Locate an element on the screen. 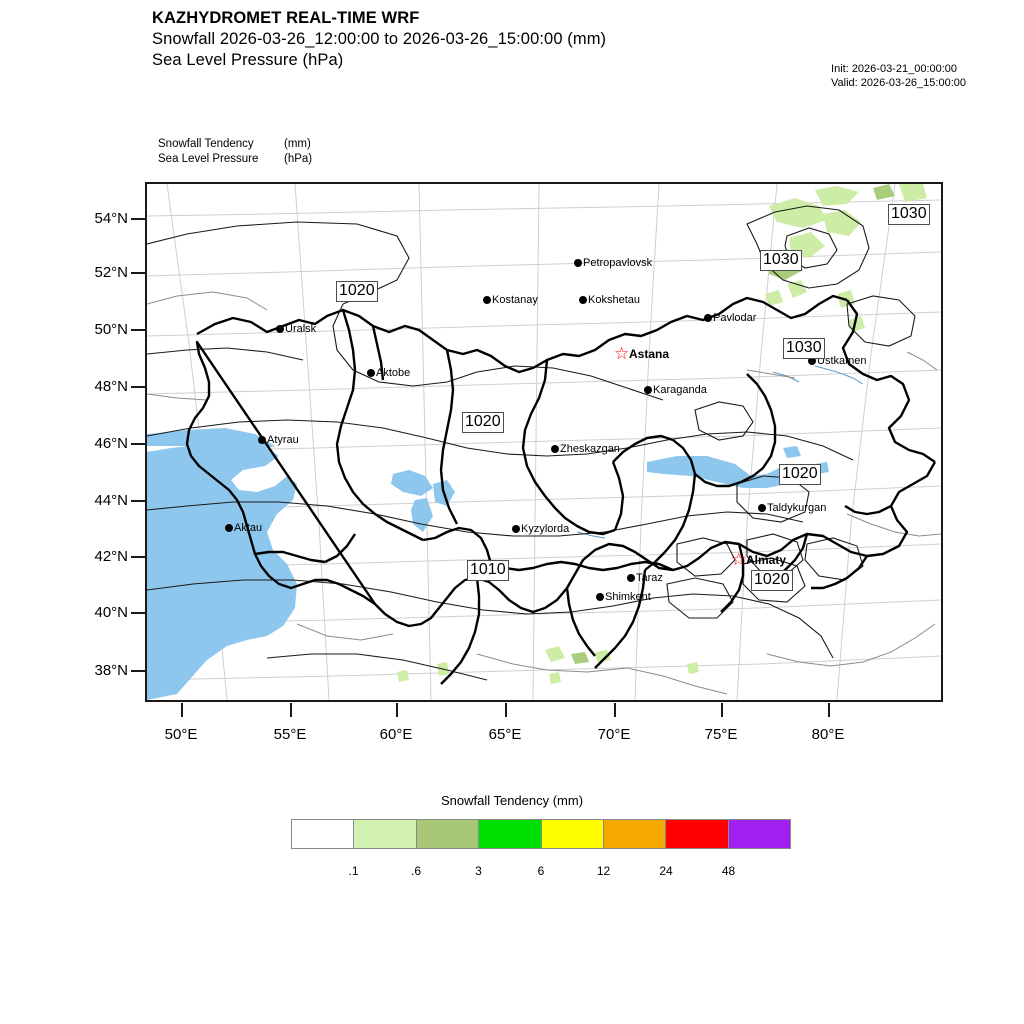 This screenshot has height=1024, width=1024. isobar-label-1010-6: 1010 is located at coordinates (488, 570).